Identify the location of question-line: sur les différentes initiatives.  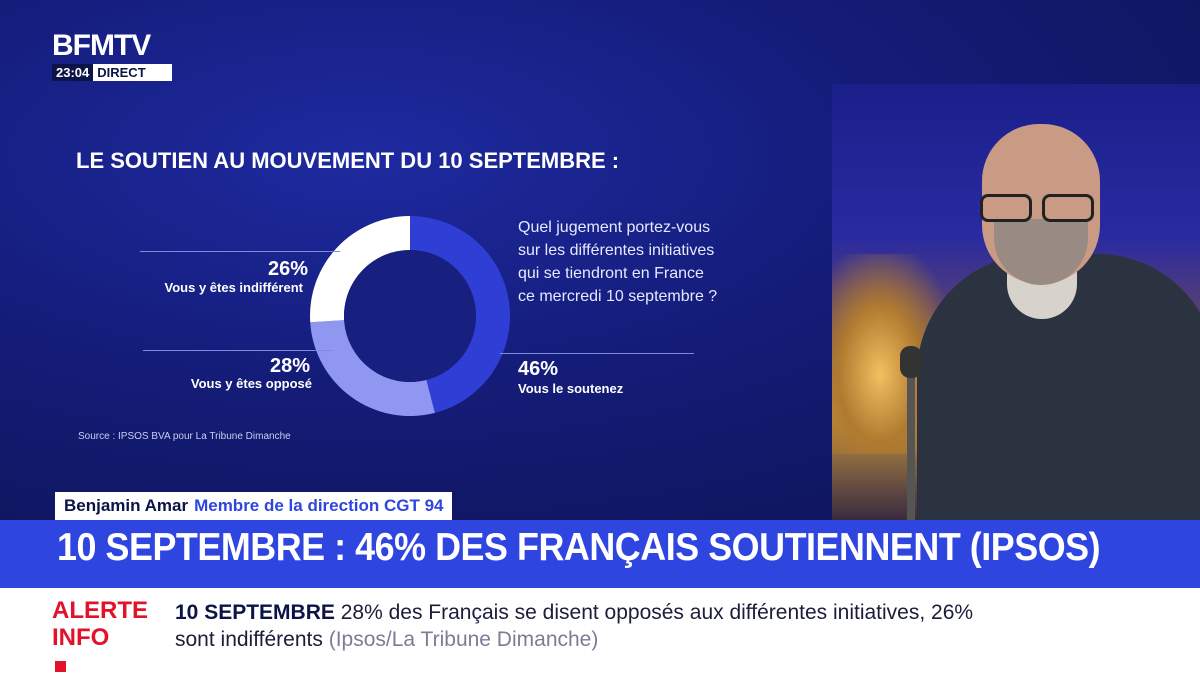
(616, 250).